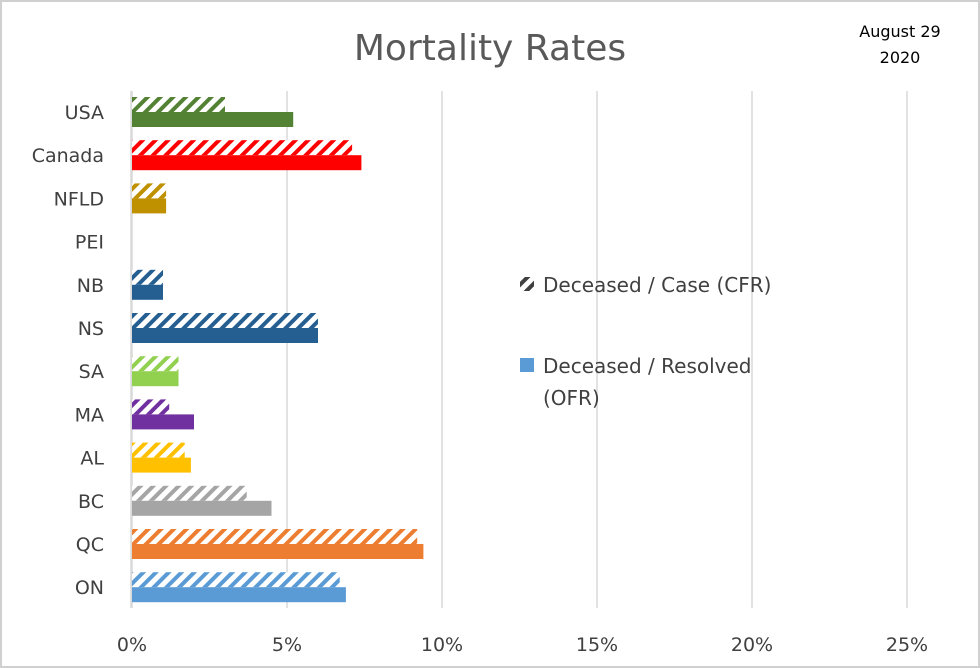 The width and height of the screenshot is (980, 668). I want to click on legend-label-cfr: Deceased / Case (CFR), so click(657, 285).